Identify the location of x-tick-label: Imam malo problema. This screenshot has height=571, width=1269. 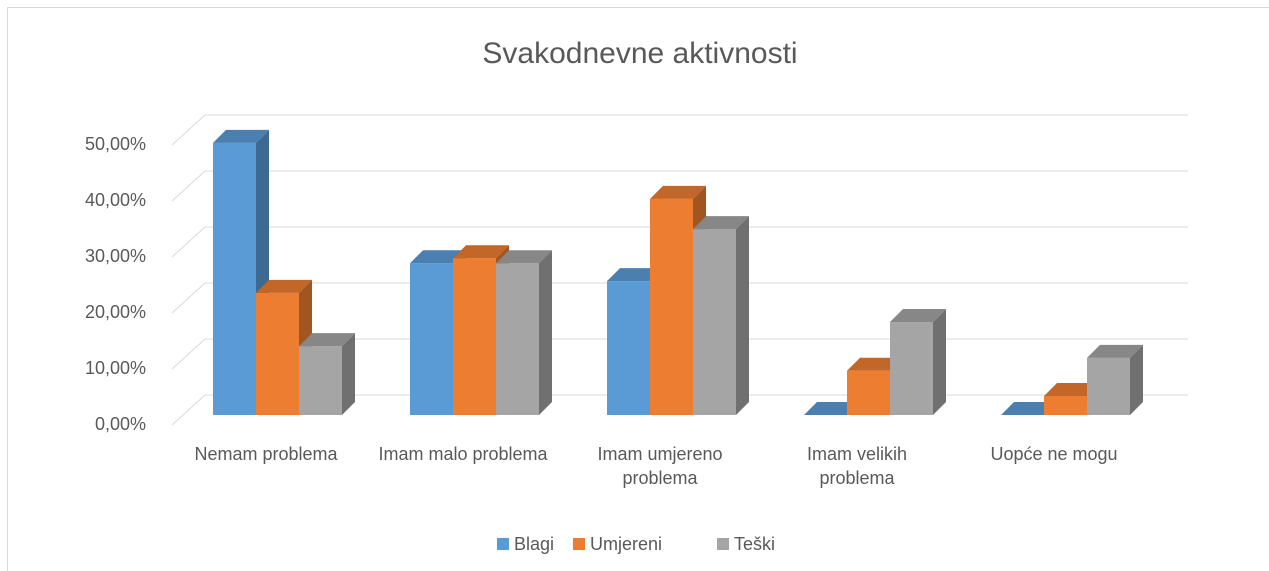
(463, 454).